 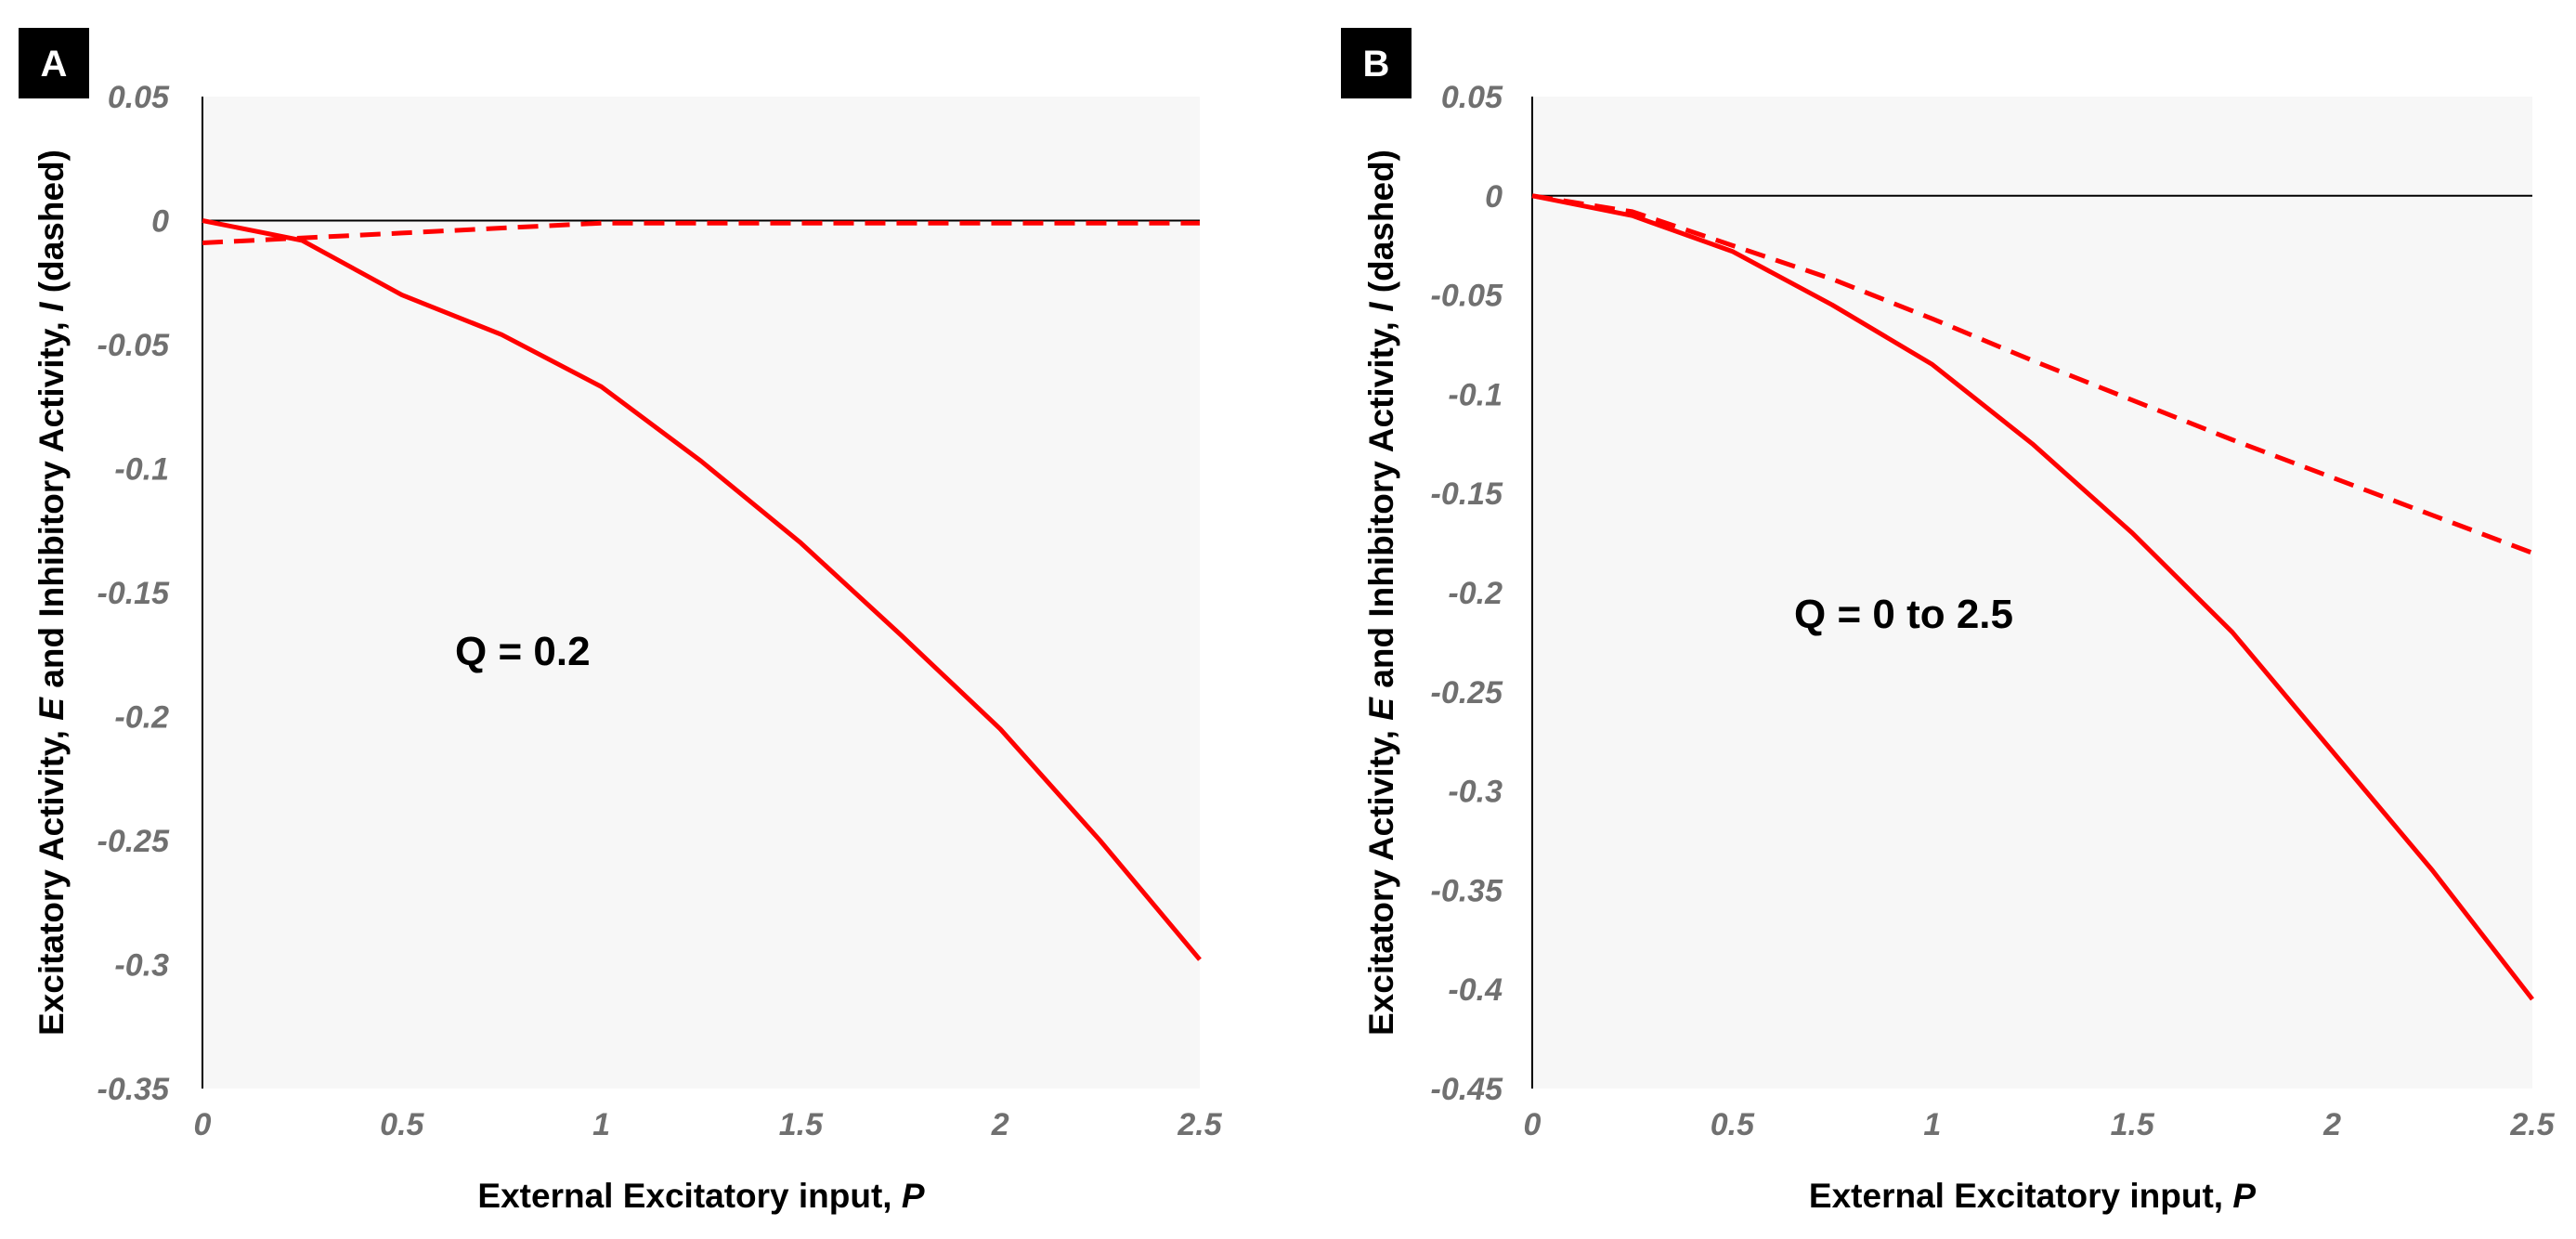 I want to click on annotation-label: Q = 0 to 2.5, so click(x=1904, y=614).